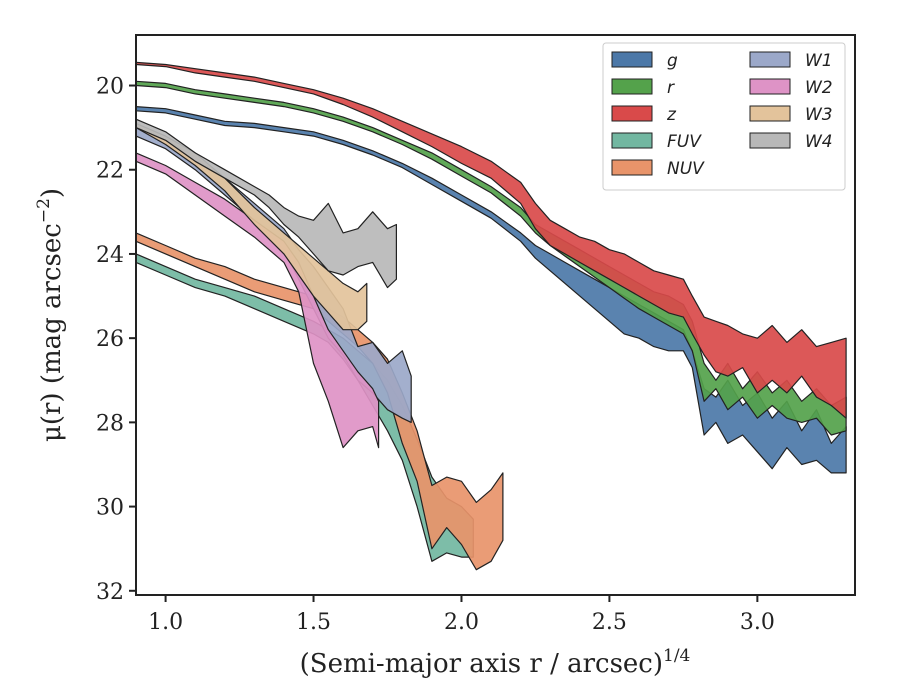  Describe the element at coordinates (770, 140) in the screenshot. I see `legend-swatch-w4` at that location.